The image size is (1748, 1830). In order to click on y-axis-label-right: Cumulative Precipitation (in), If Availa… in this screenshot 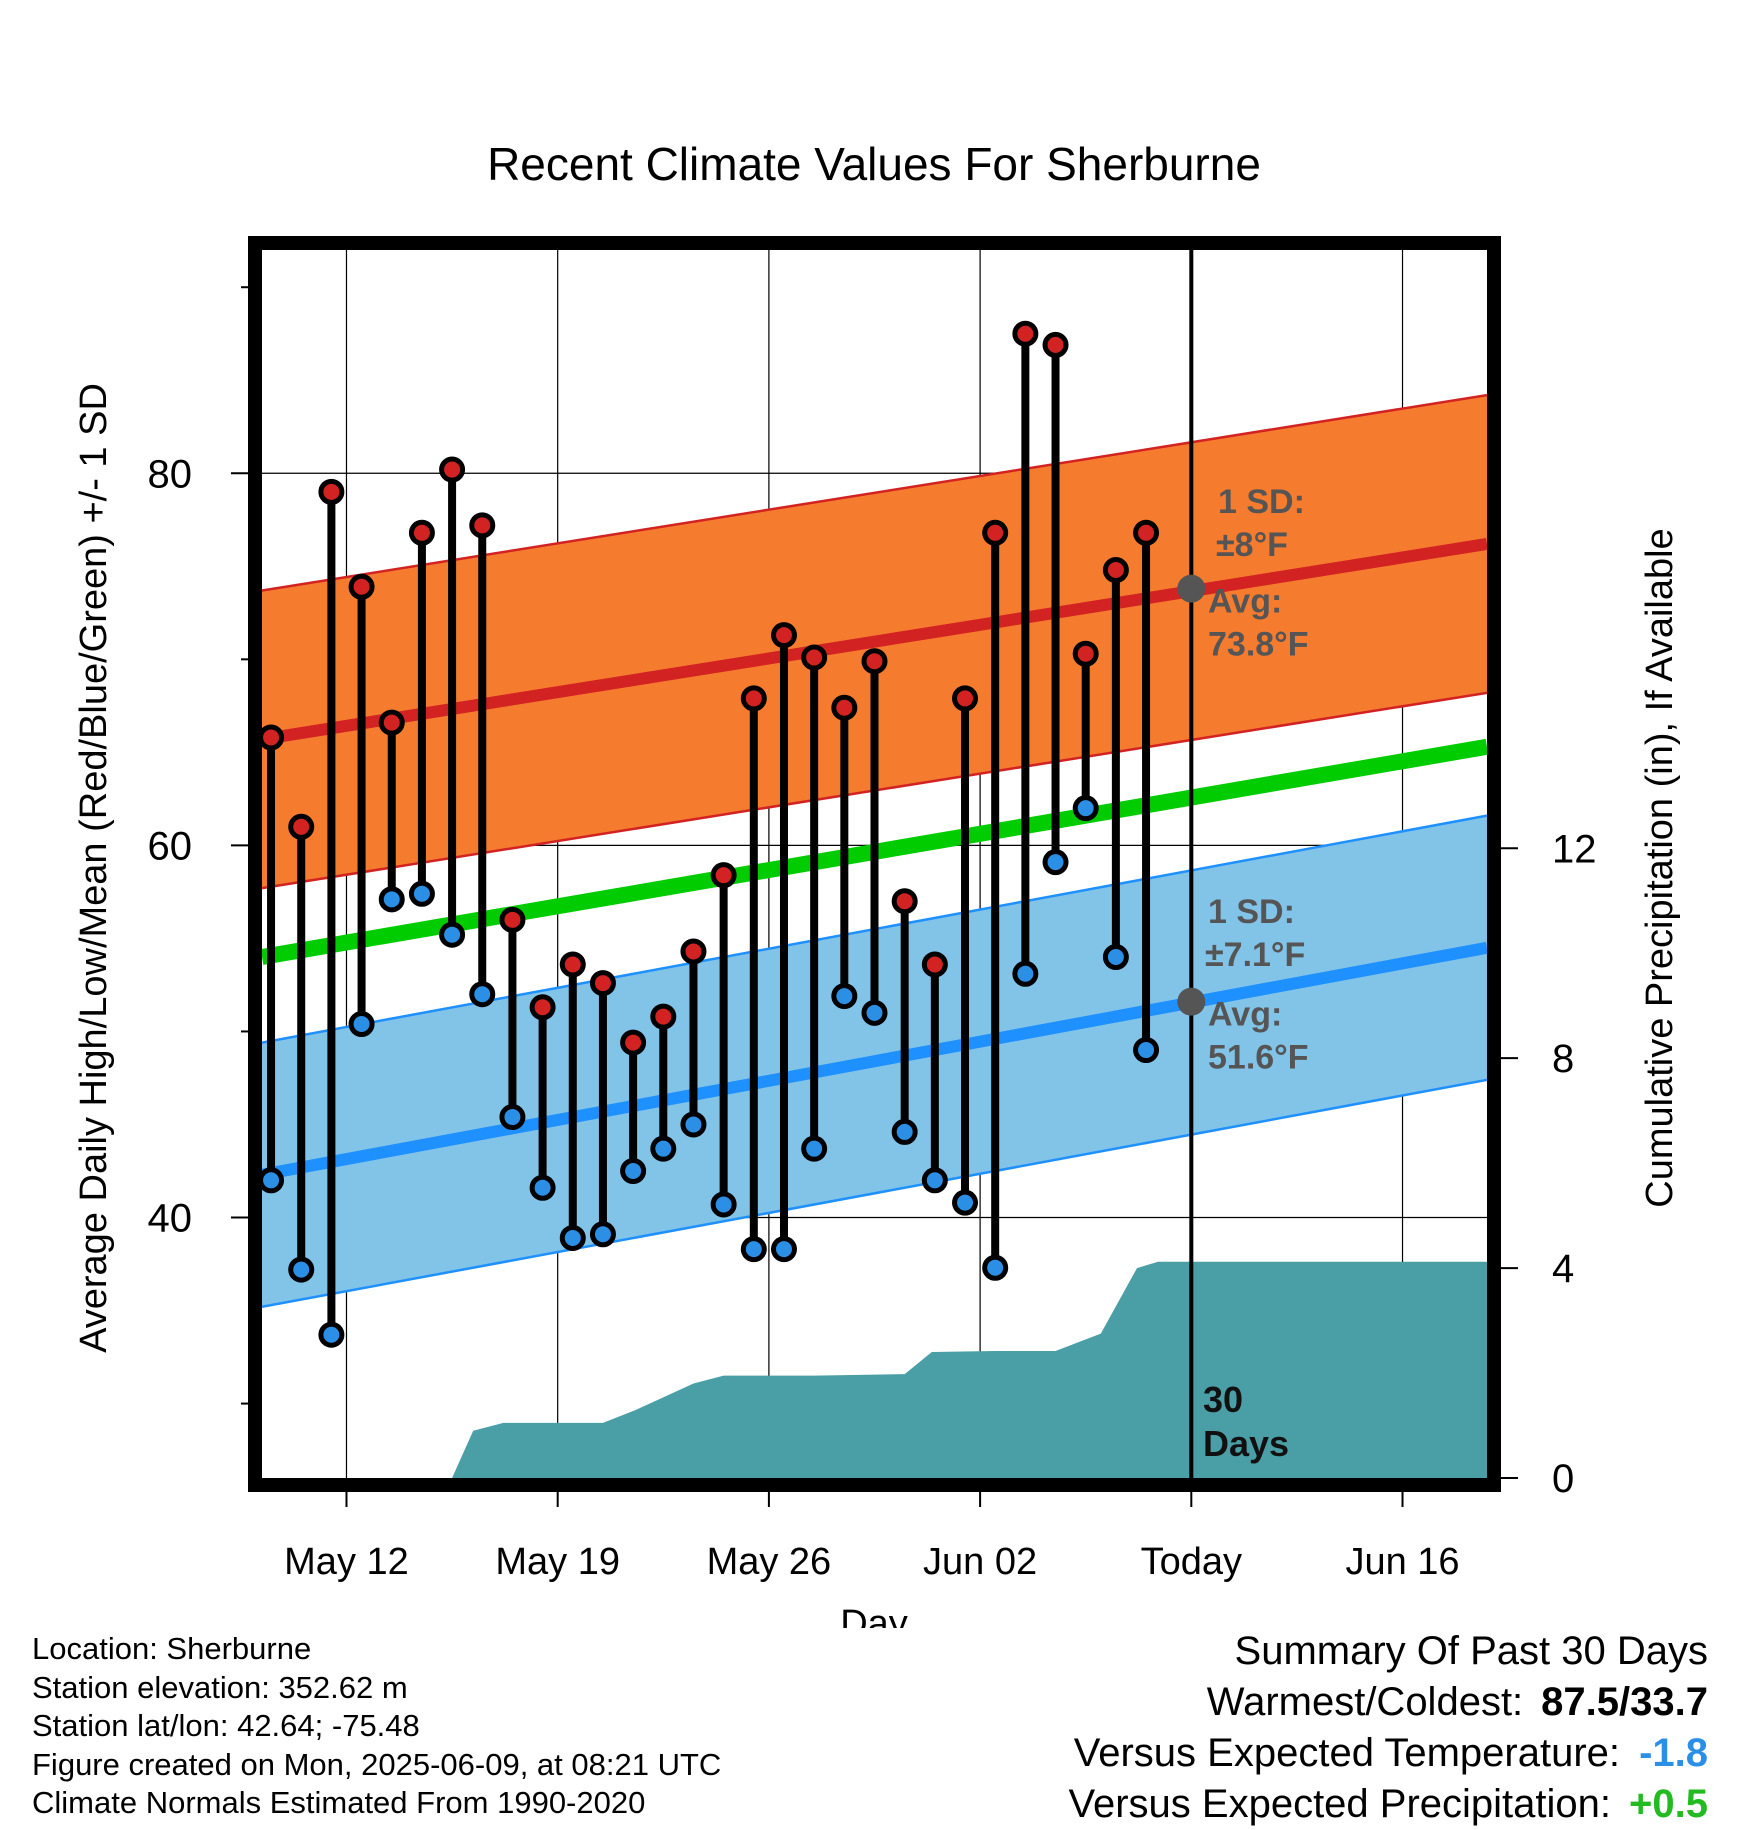, I will do `click(1660, 867)`.